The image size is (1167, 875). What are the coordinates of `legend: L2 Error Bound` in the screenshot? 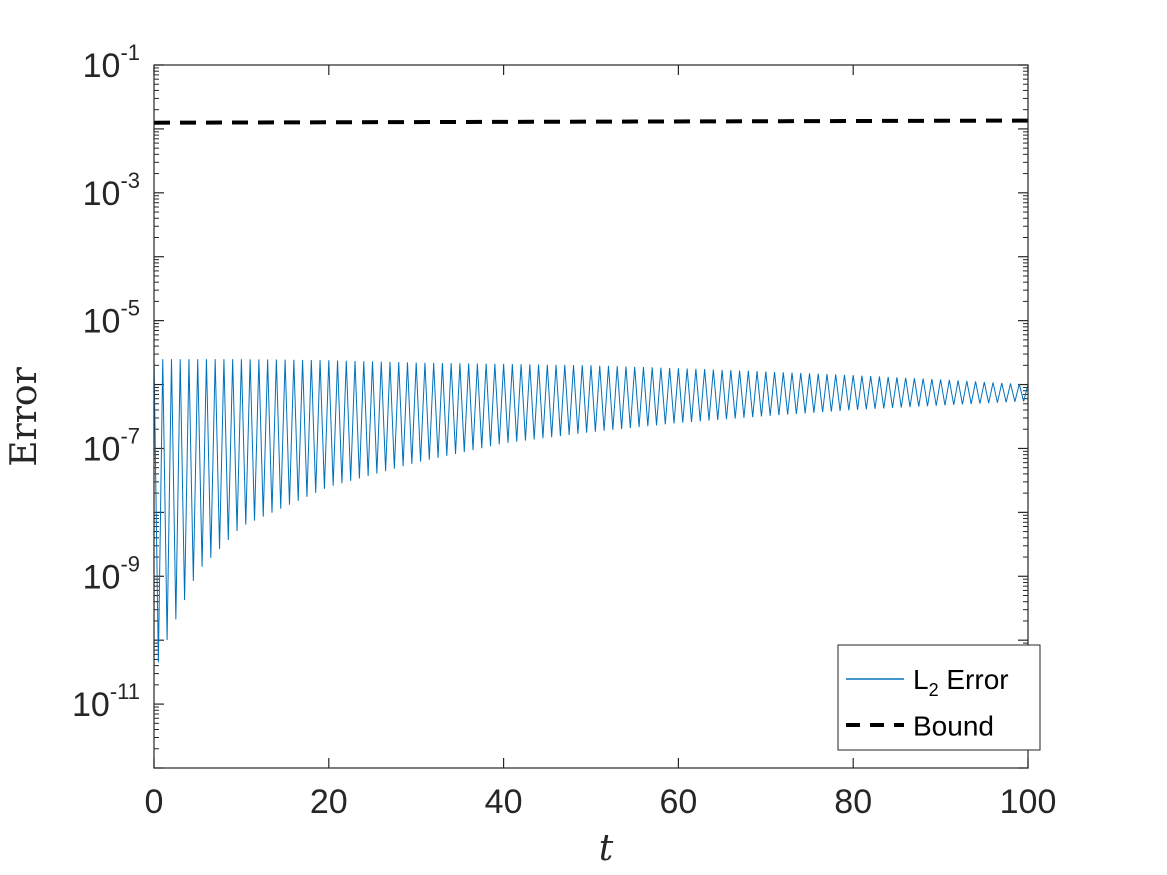 It's located at (939, 697).